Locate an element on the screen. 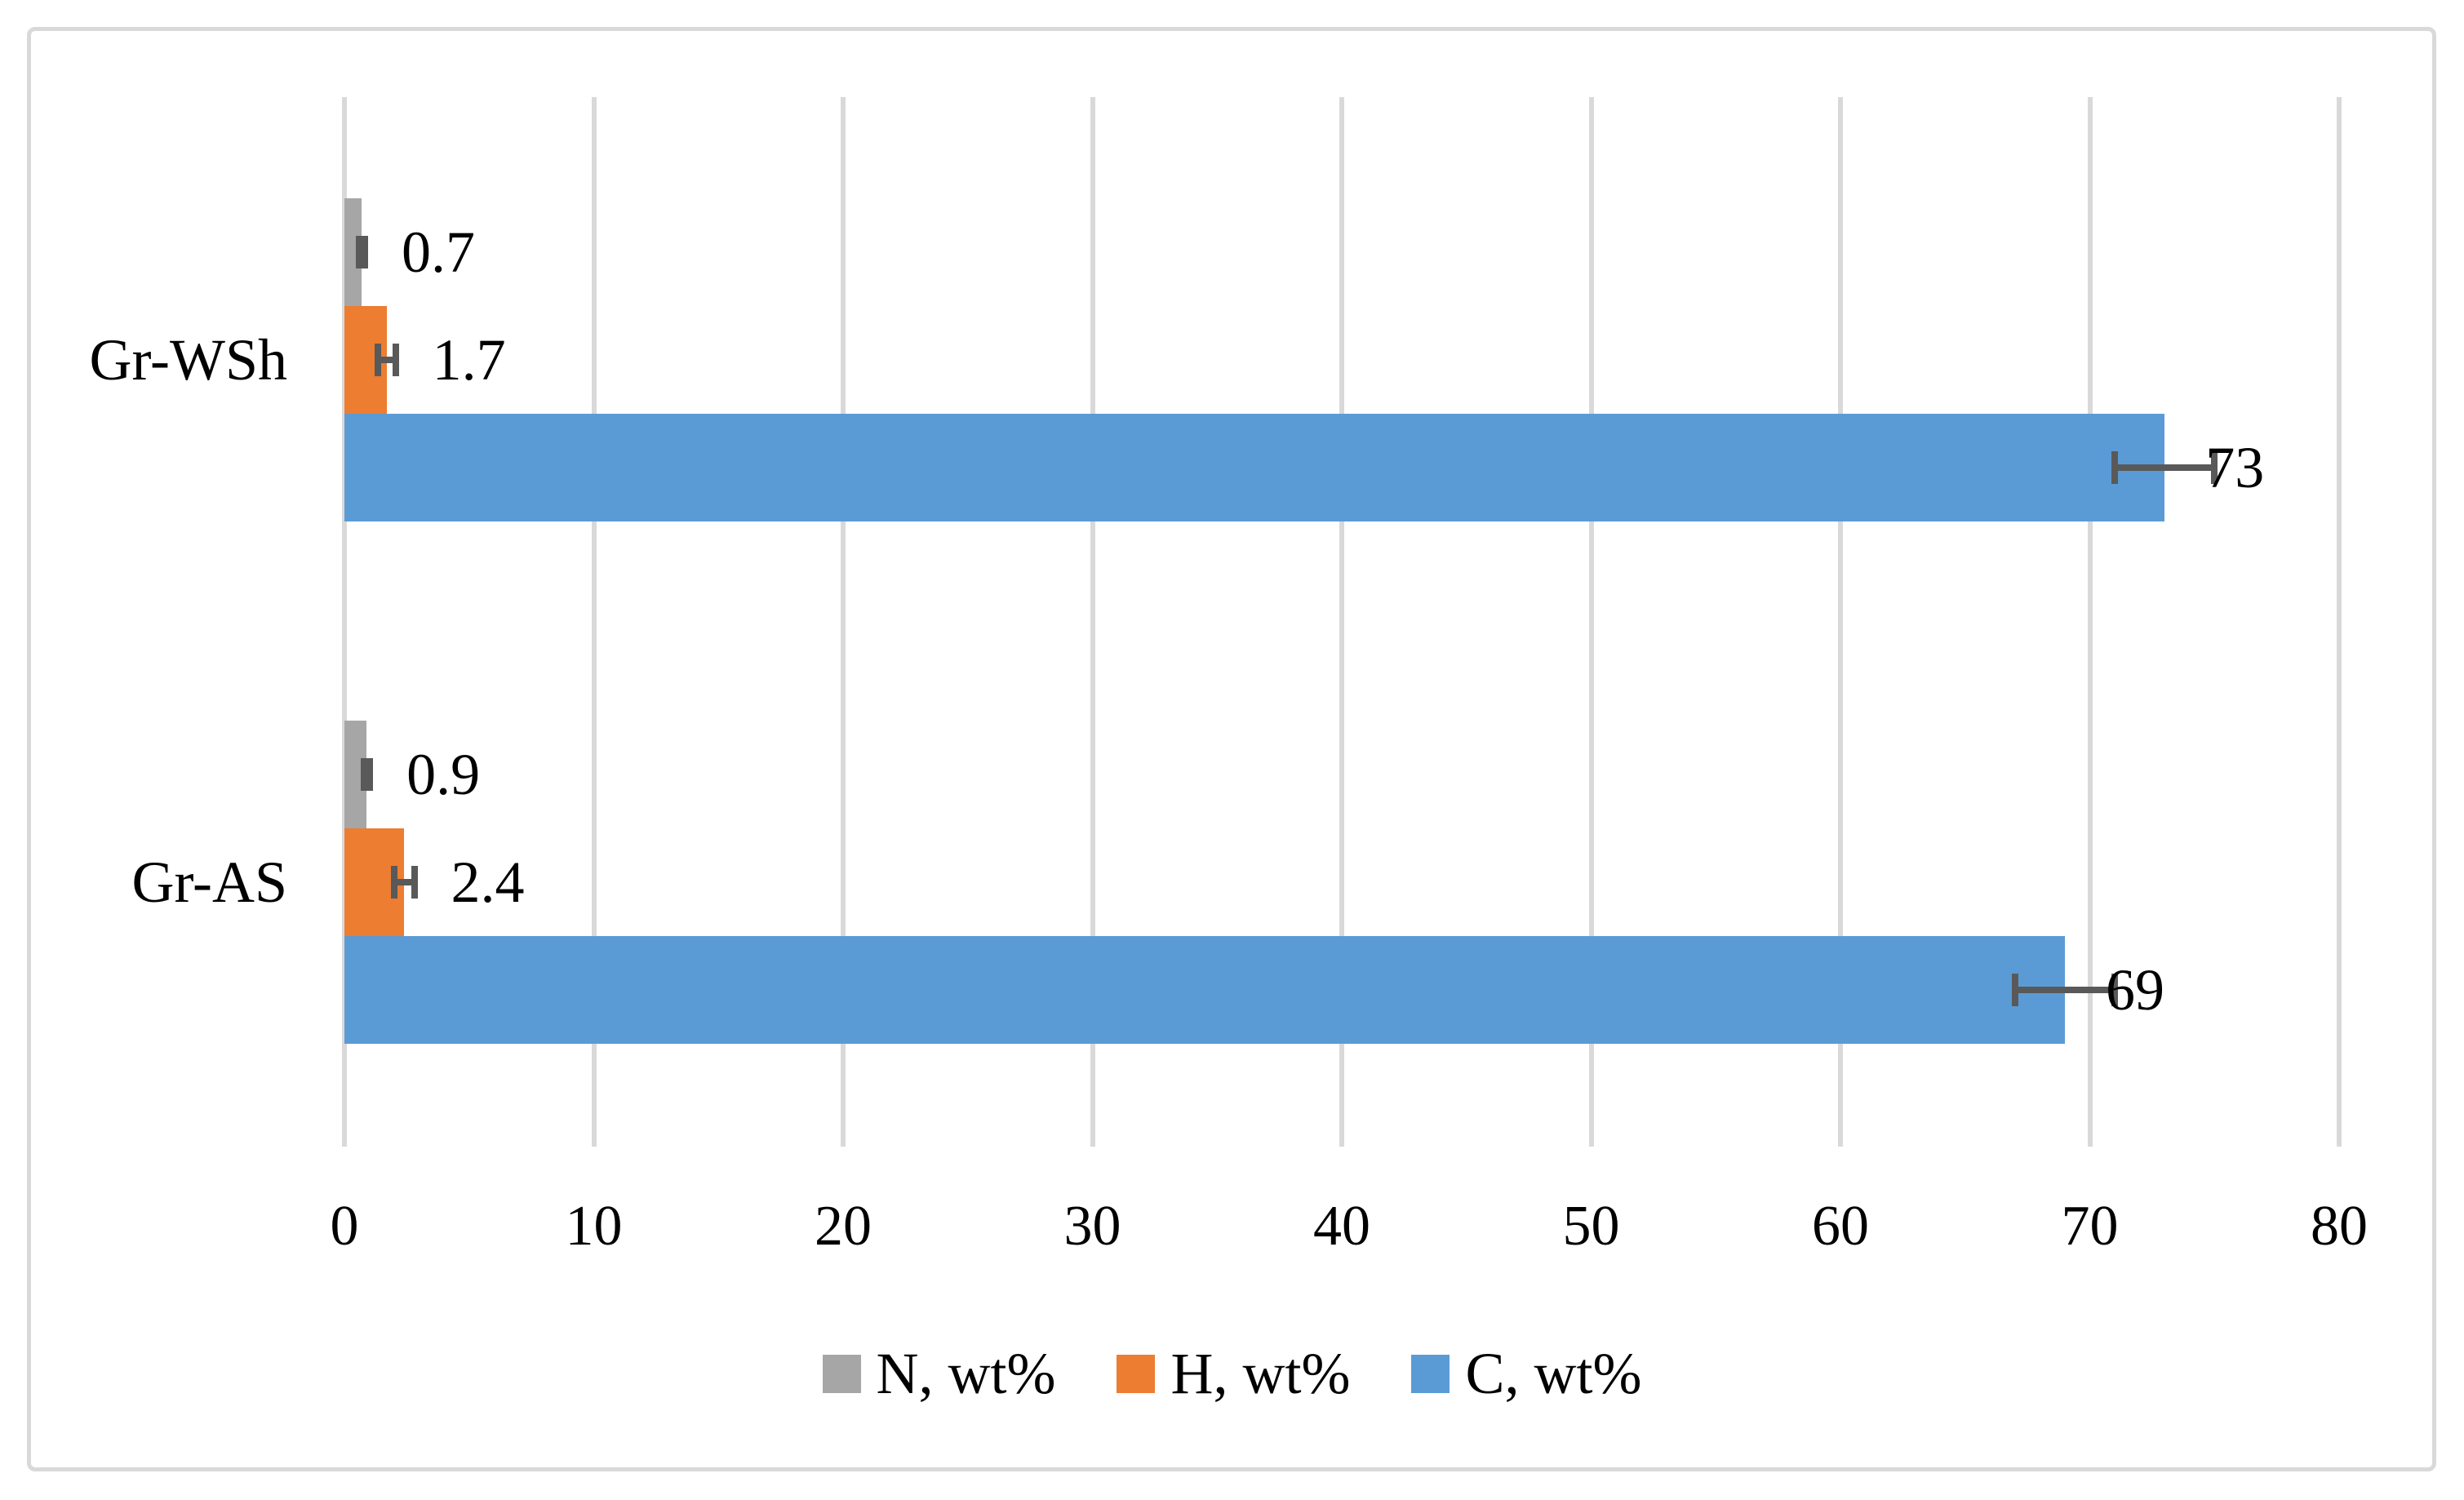 The height and width of the screenshot is (1500, 2464). legend-item-c: C, wt% is located at coordinates (1526, 1374).